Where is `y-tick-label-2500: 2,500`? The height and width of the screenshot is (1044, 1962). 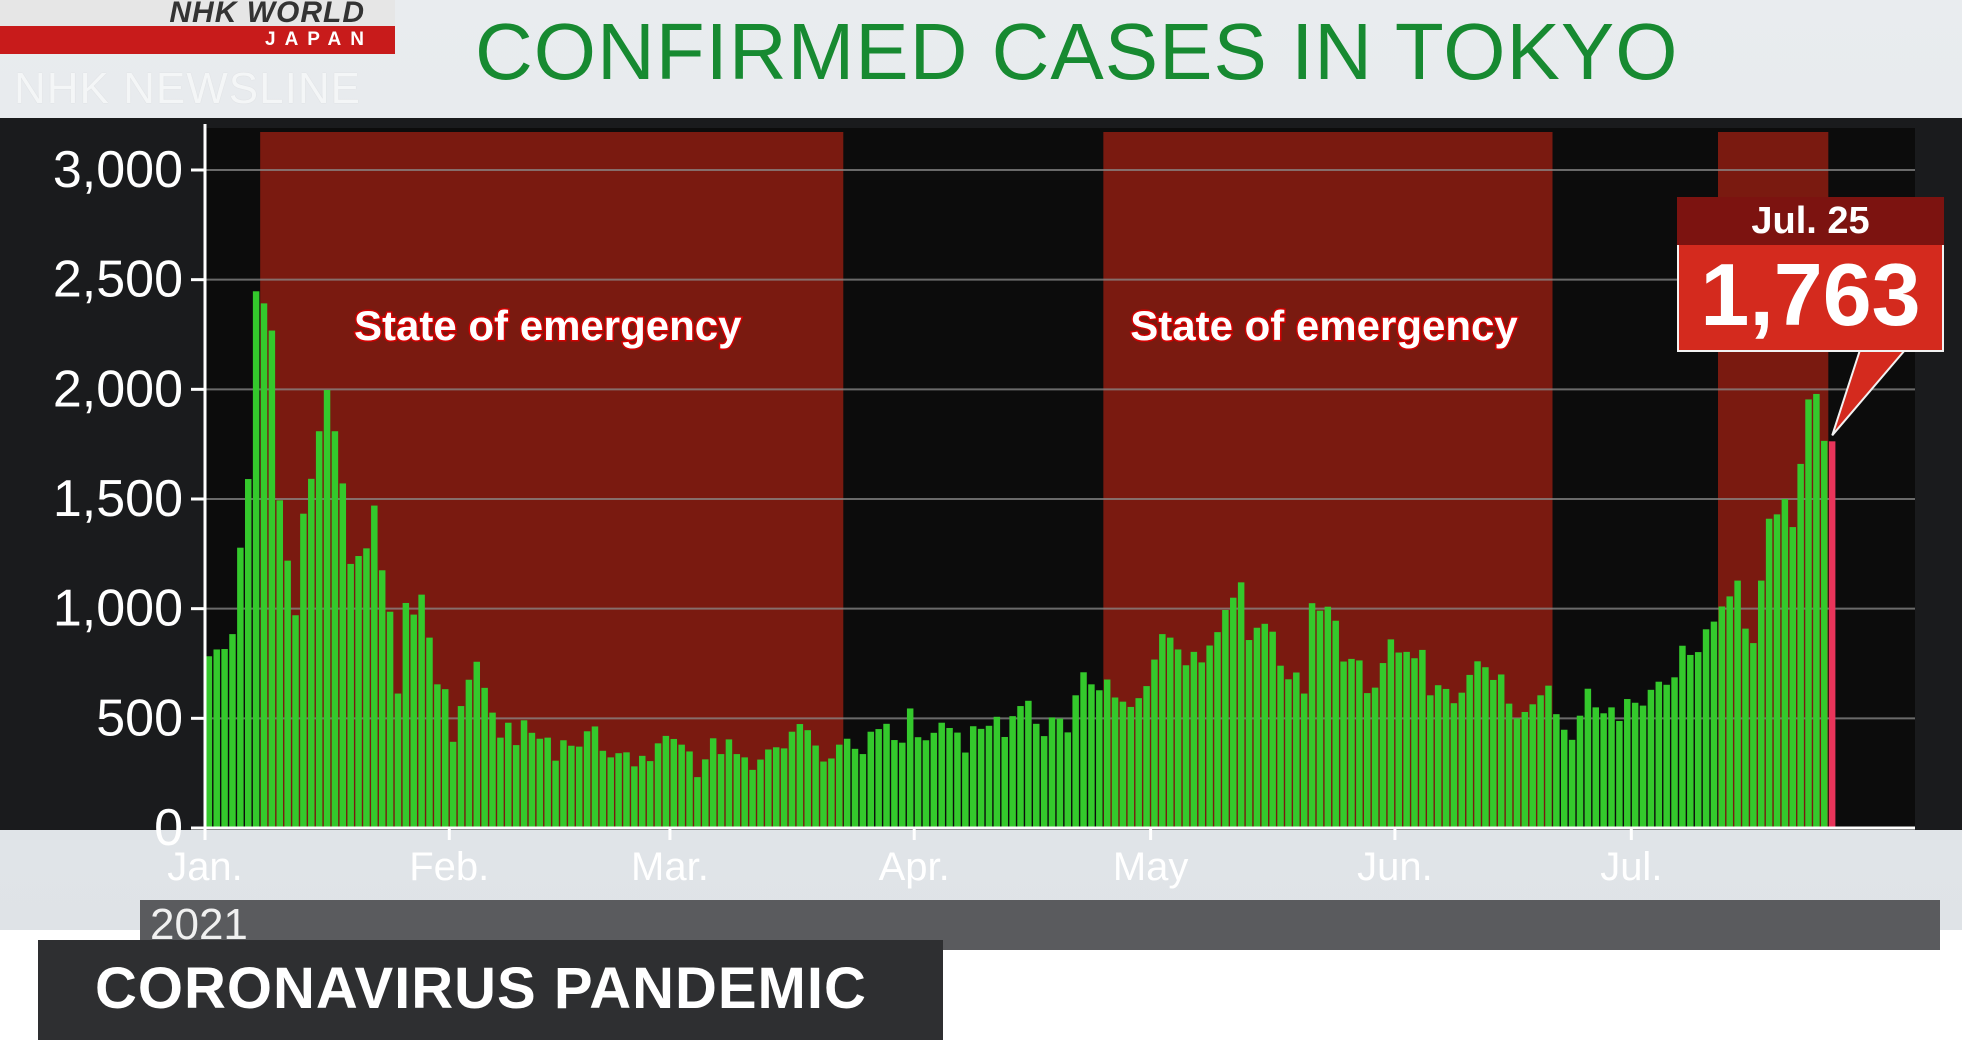 y-tick-label-2500: 2,500 is located at coordinates (118, 280).